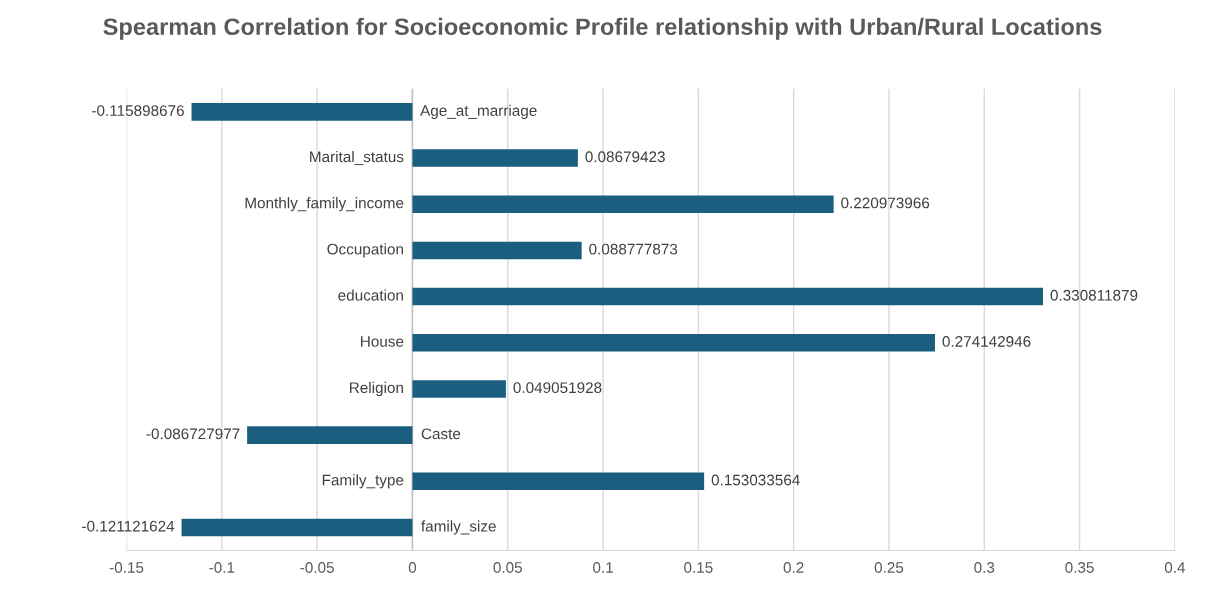 This screenshot has width=1205, height=592. I want to click on data-label: -0.115898676, so click(138, 110).